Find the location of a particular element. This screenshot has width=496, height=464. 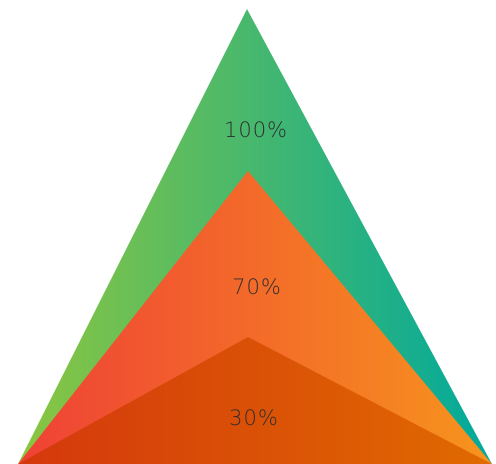

layer-70-label: 70% is located at coordinates (257, 287).